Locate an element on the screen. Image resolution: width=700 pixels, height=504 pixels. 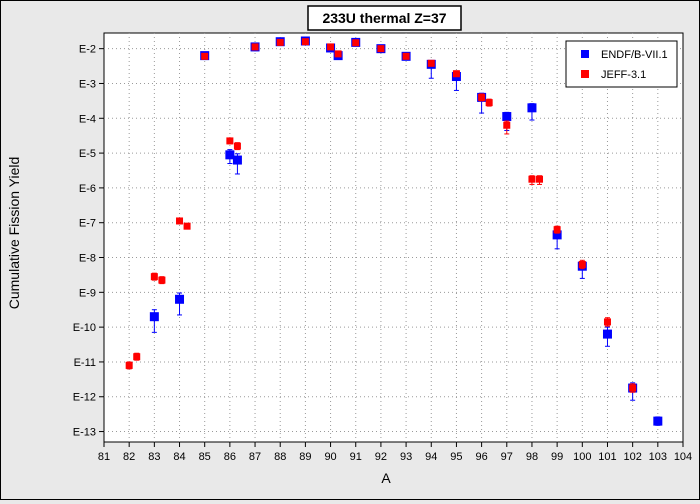
x-tick-label: 81 is located at coordinates (104, 457).